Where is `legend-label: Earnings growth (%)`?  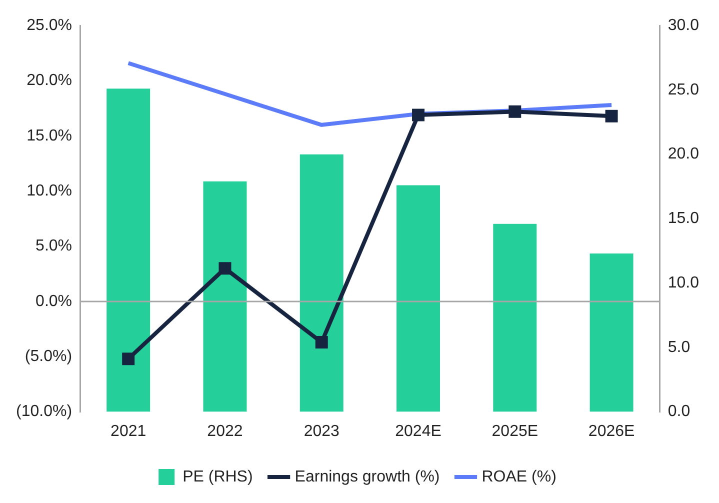
legend-label: Earnings growth (%) is located at coordinates (367, 477).